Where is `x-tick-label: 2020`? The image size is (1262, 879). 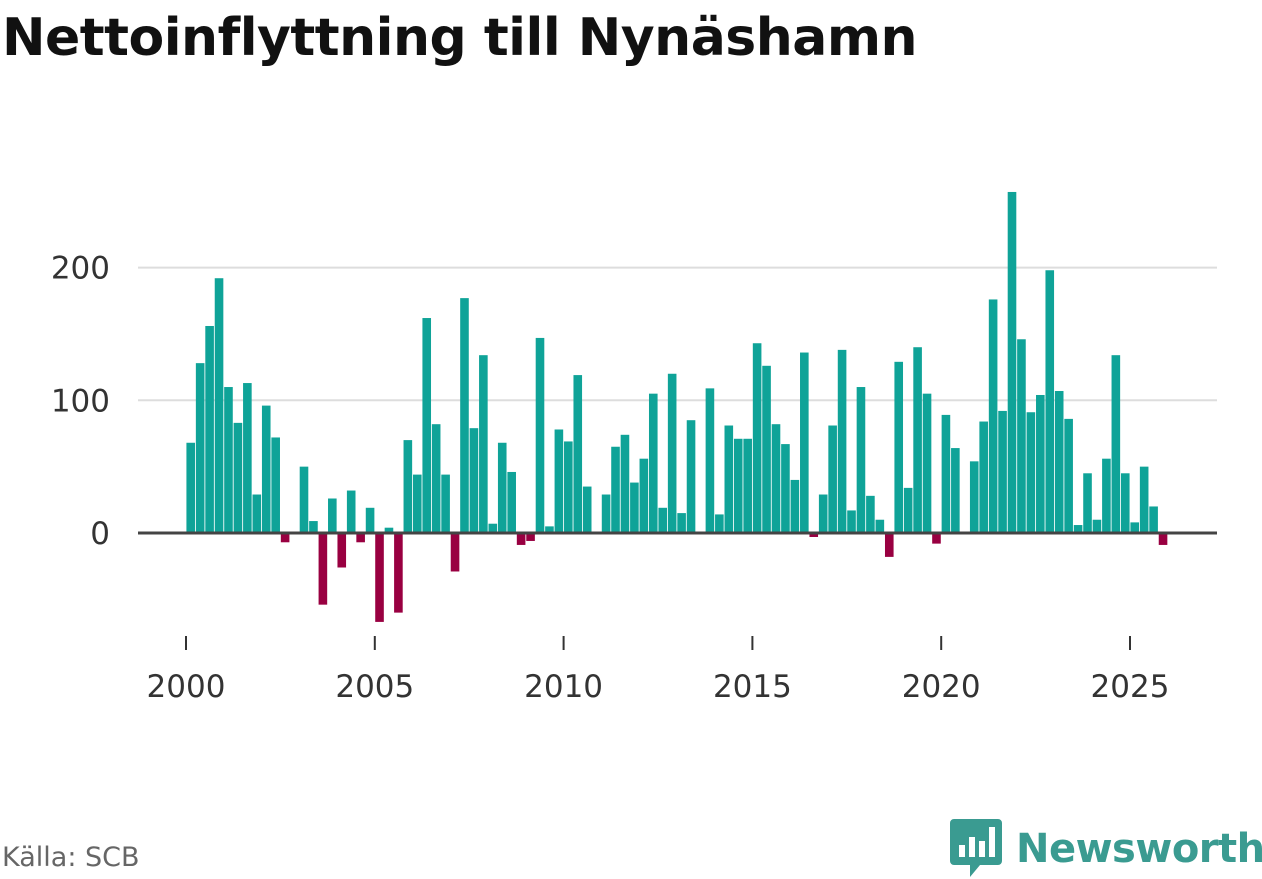 x-tick-label: 2020 is located at coordinates (941, 687).